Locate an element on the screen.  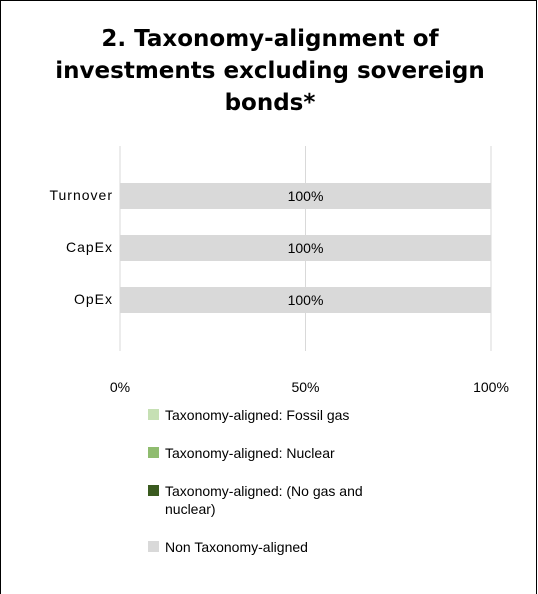
x-tick-label-0: 0% is located at coordinates (120, 387).